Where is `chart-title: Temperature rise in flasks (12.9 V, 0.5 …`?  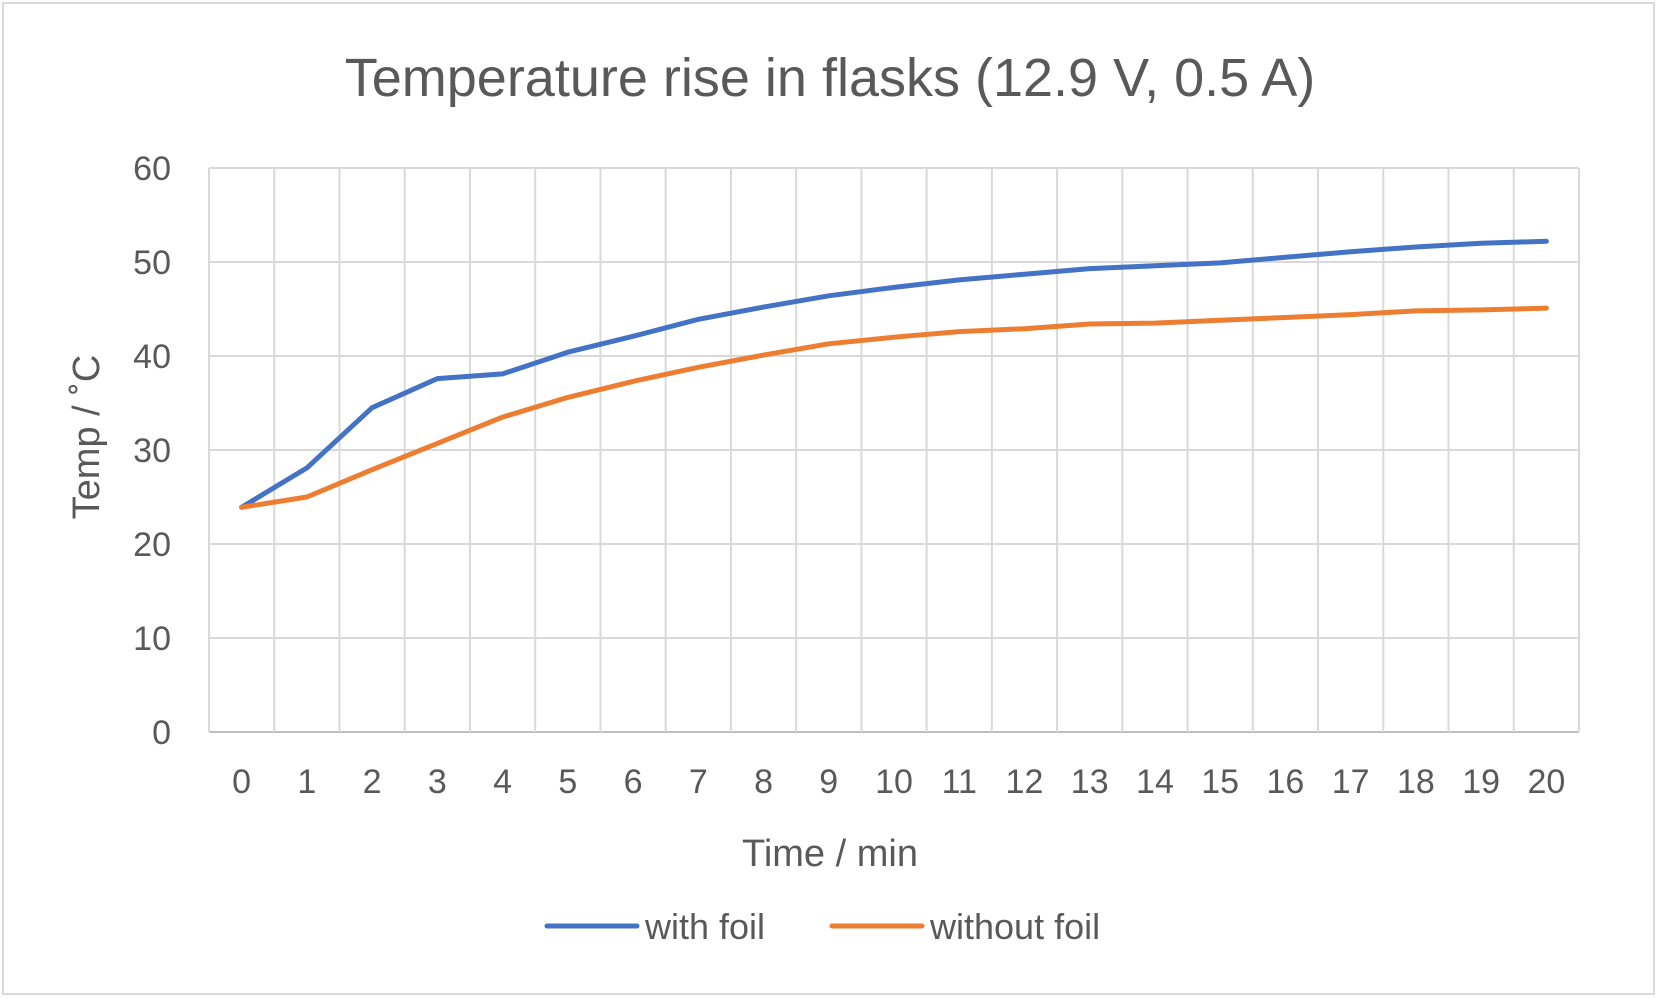 chart-title: Temperature rise in flasks (12.9 V, 0.5 … is located at coordinates (830, 78).